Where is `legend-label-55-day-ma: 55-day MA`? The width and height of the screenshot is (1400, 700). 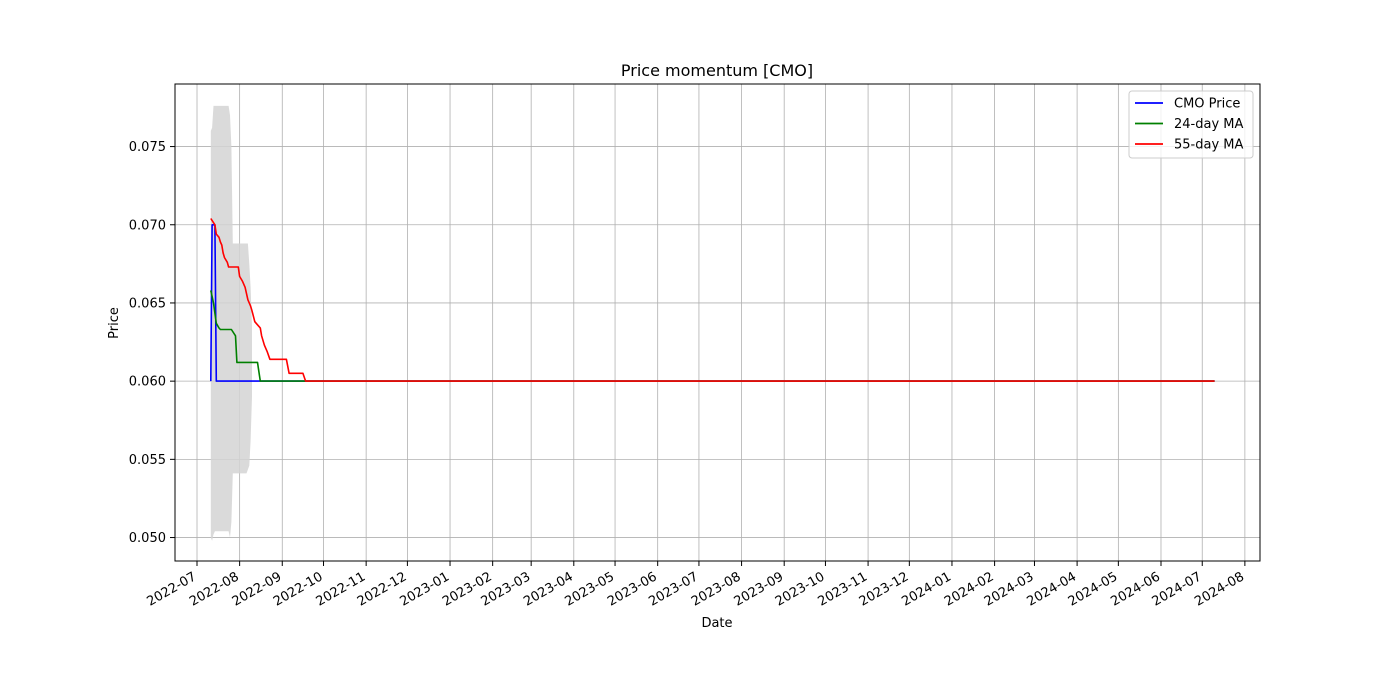 legend-label-55-day-ma: 55-day MA is located at coordinates (1208, 145).